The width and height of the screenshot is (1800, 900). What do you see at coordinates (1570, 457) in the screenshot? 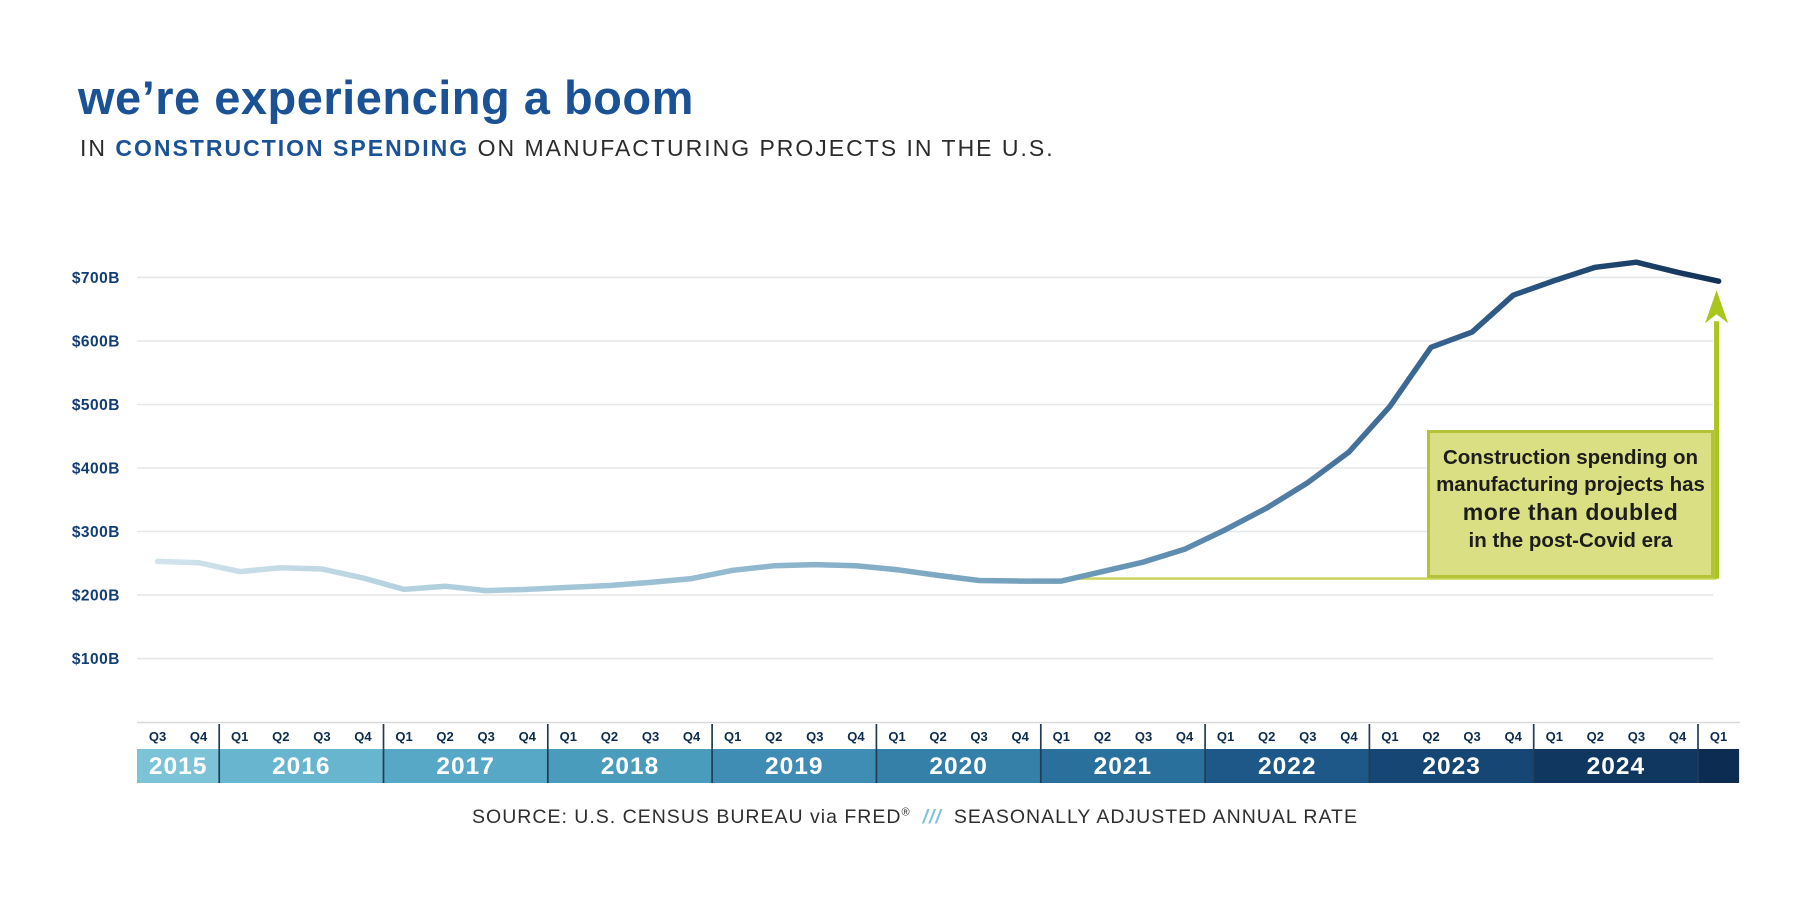
I see `callout-line: Construction spending on` at bounding box center [1570, 457].